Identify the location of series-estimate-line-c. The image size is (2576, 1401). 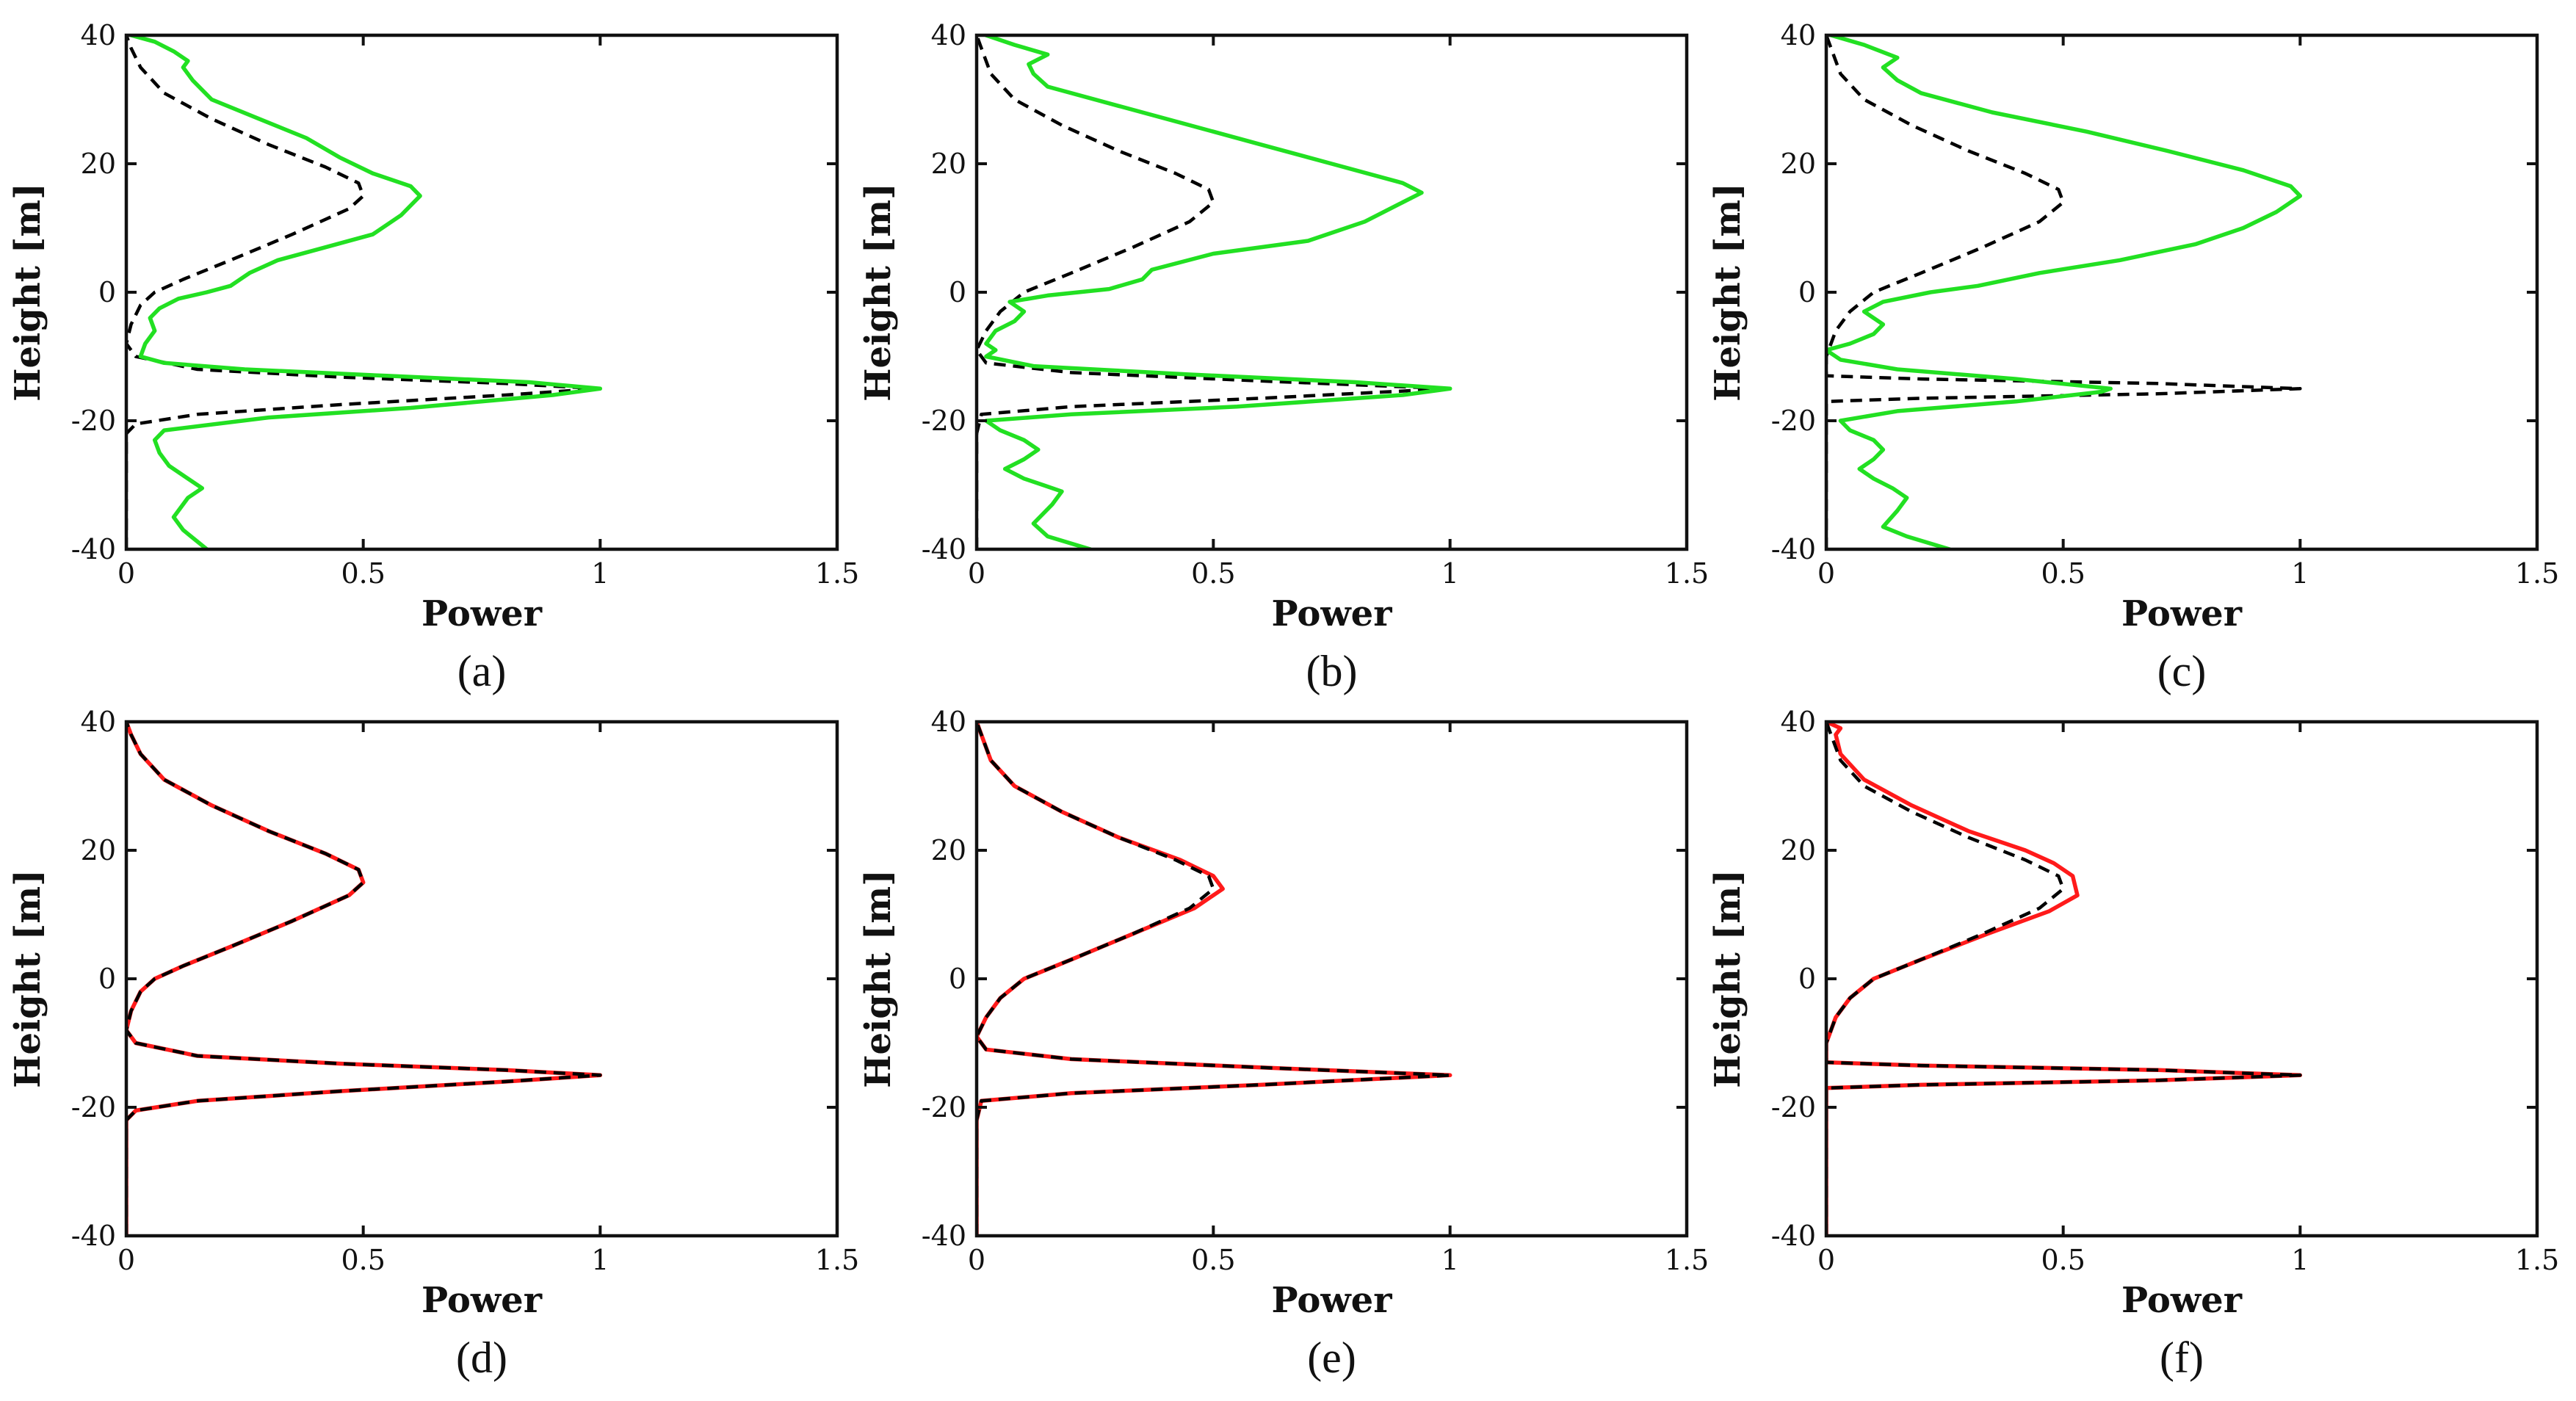
(2064, 292).